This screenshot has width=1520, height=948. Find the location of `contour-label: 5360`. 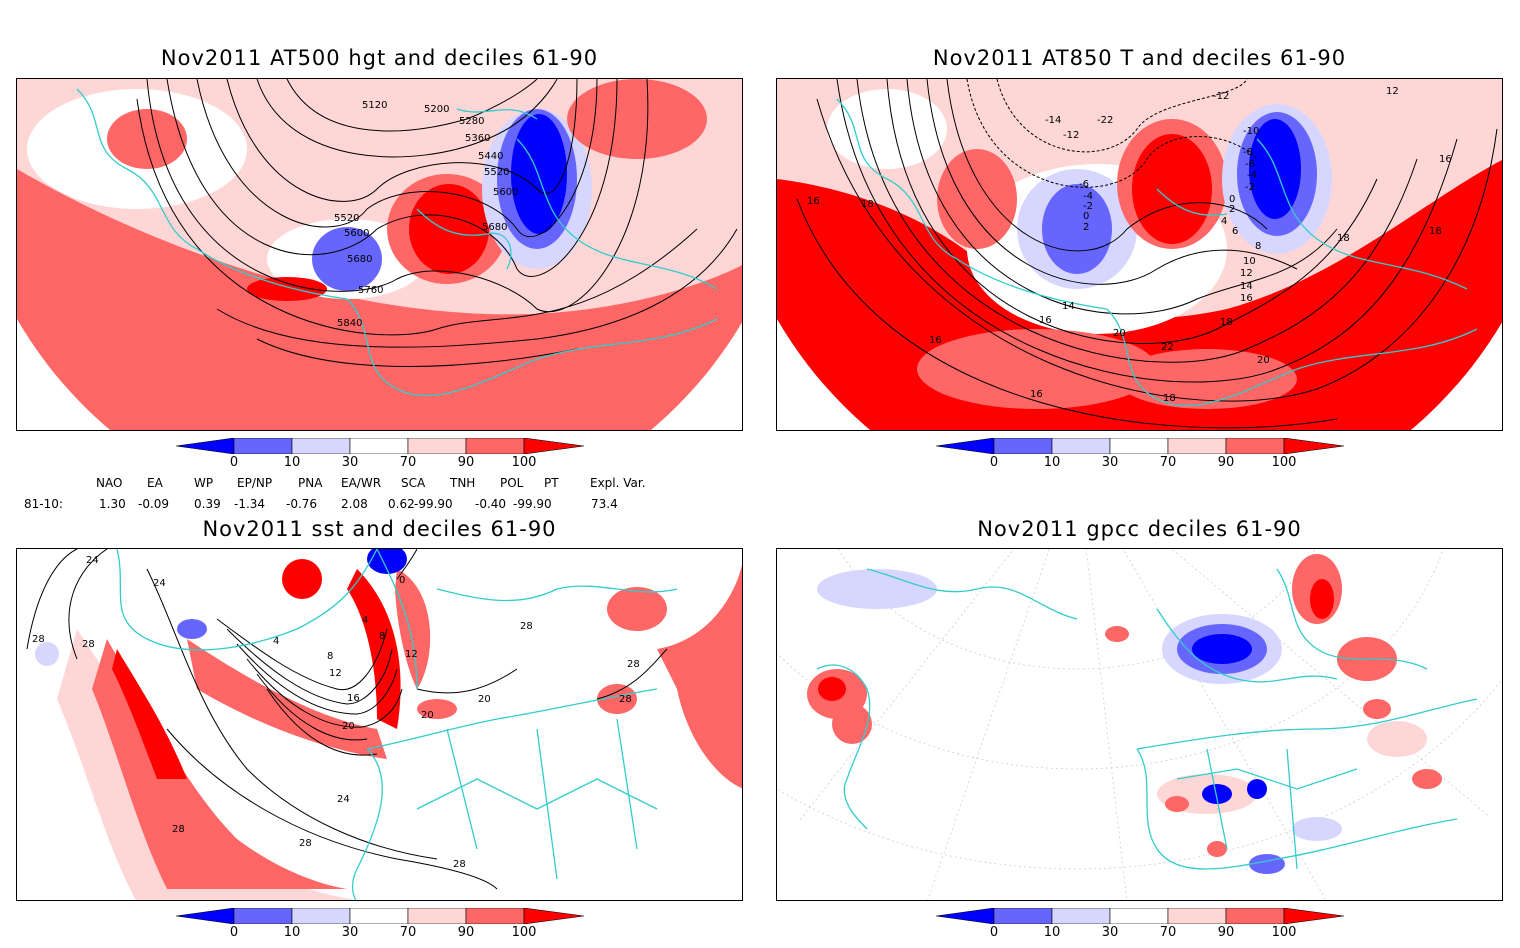

contour-label: 5360 is located at coordinates (477, 138).